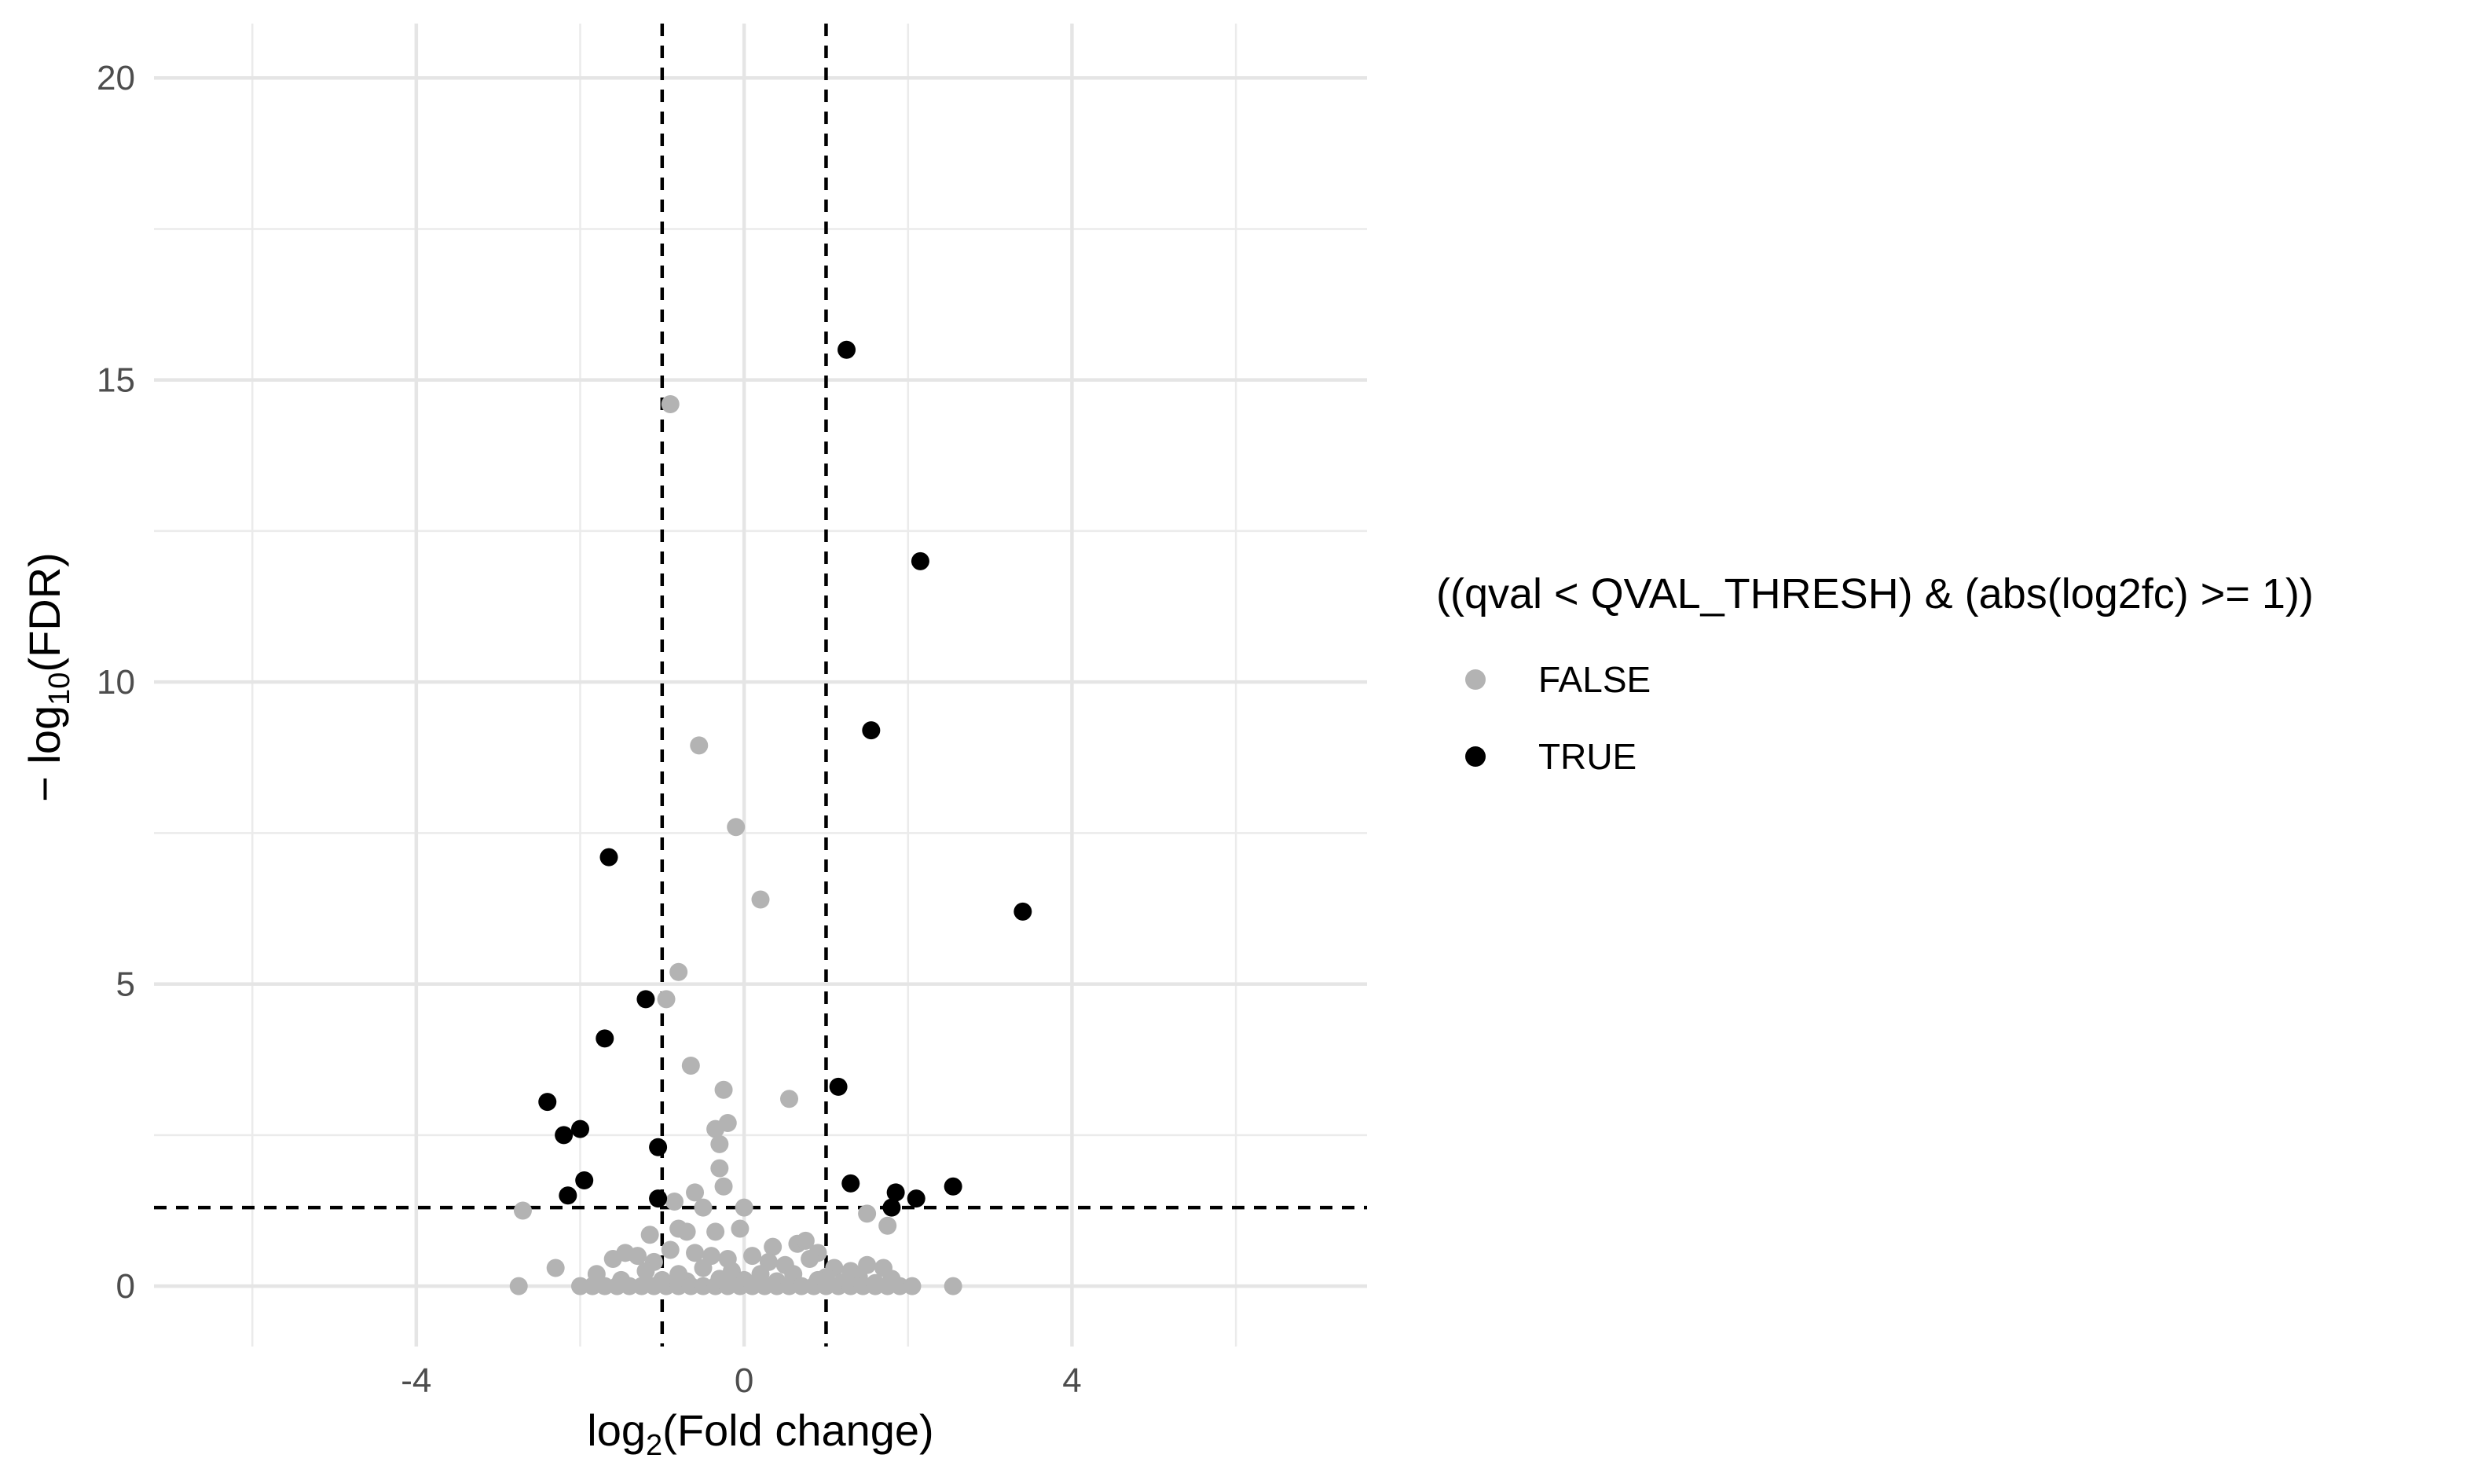 The height and width of the screenshot is (1484, 2474). What do you see at coordinates (125, 985) in the screenshot?
I see `y-tick-label: 5` at bounding box center [125, 985].